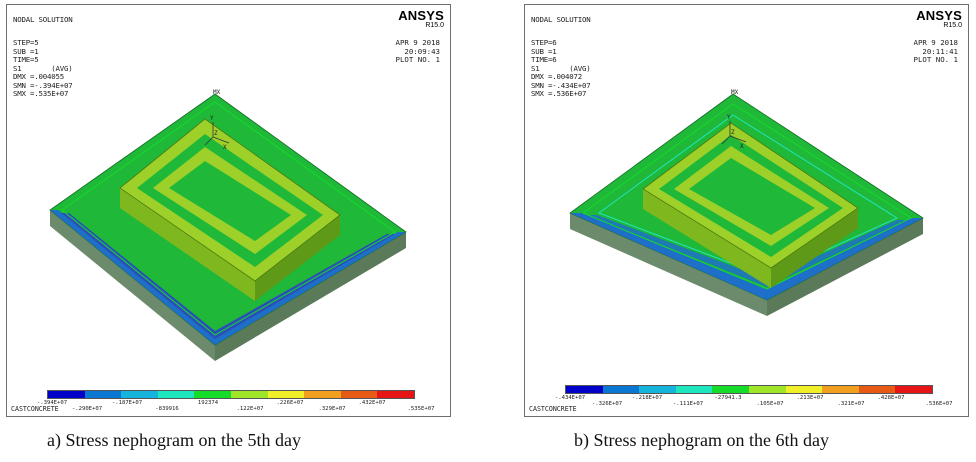 The height and width of the screenshot is (462, 976). What do you see at coordinates (561, 85) in the screenshot?
I see `smn-label: SMN =-.434E+07` at bounding box center [561, 85].